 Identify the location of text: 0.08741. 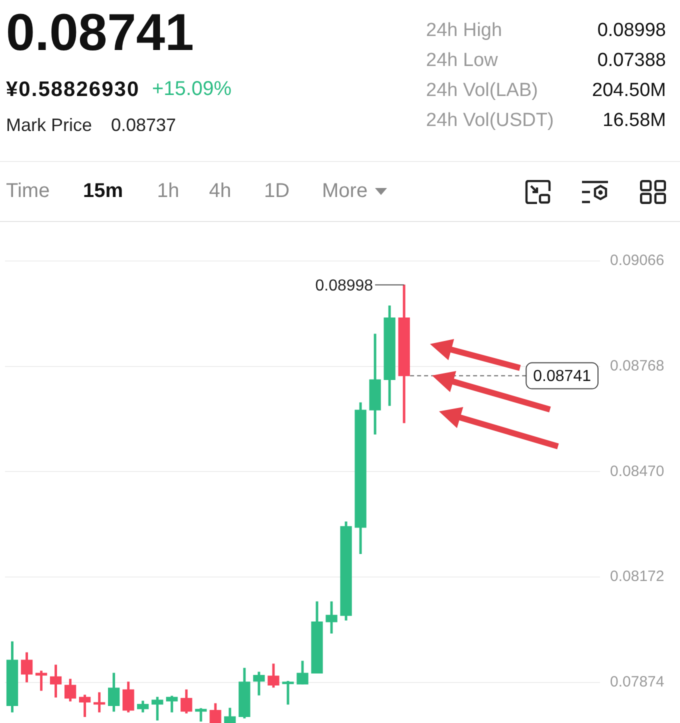
(100, 33).